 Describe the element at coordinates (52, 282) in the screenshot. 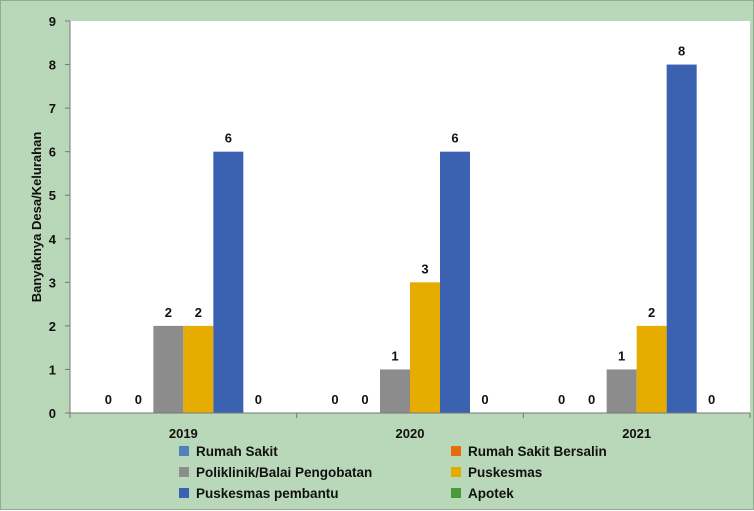

I see `y-tick-label: 3` at that location.